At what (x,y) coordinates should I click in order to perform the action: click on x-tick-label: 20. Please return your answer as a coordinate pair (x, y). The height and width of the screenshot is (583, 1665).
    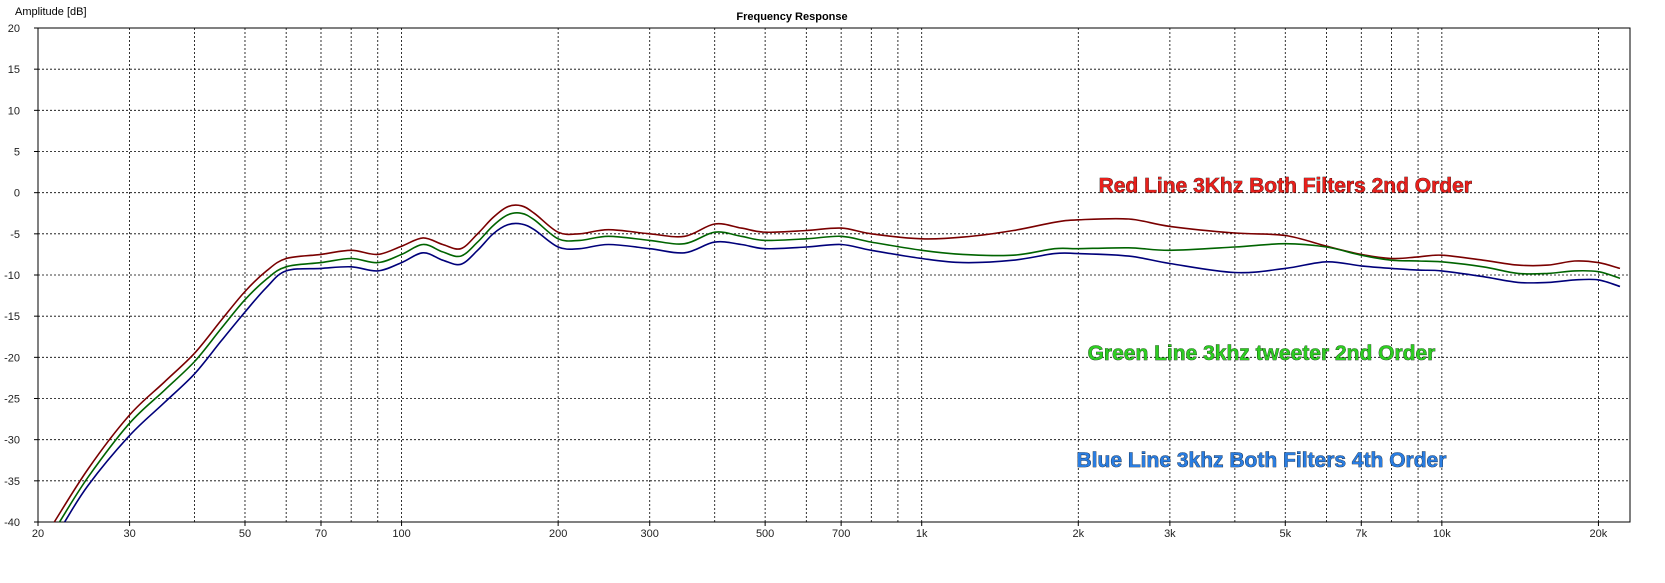
    Looking at the image, I should click on (38, 534).